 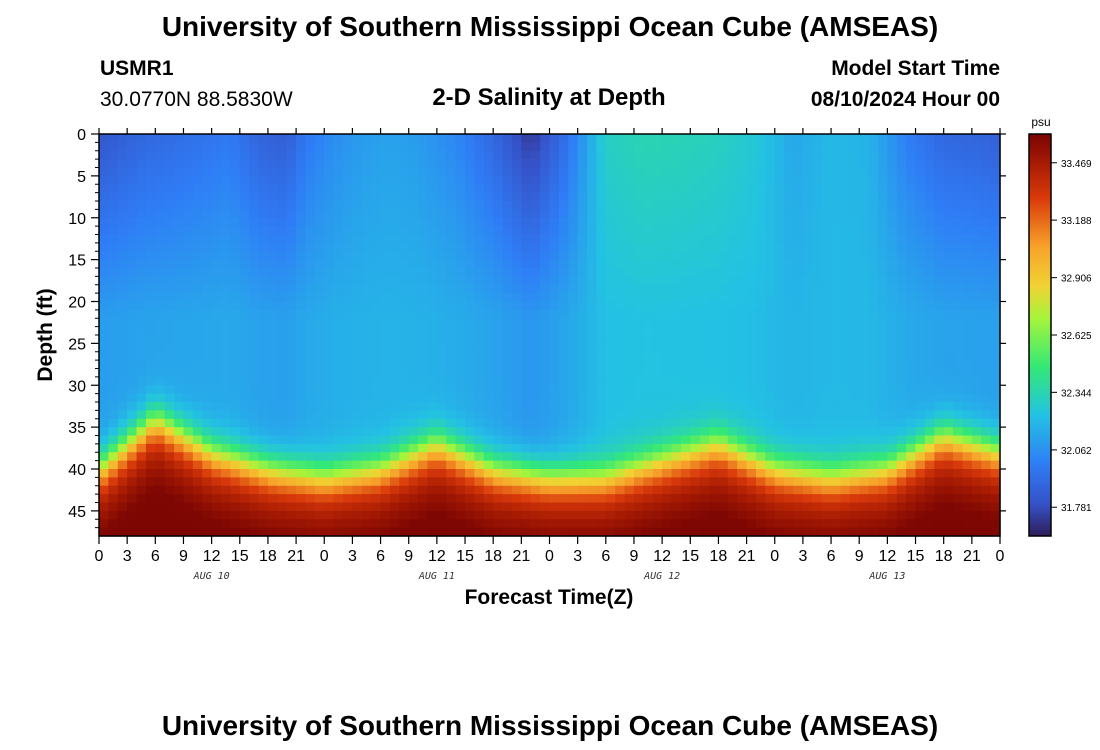 I want to click on x-tick-label: 0, so click(x=774, y=556).